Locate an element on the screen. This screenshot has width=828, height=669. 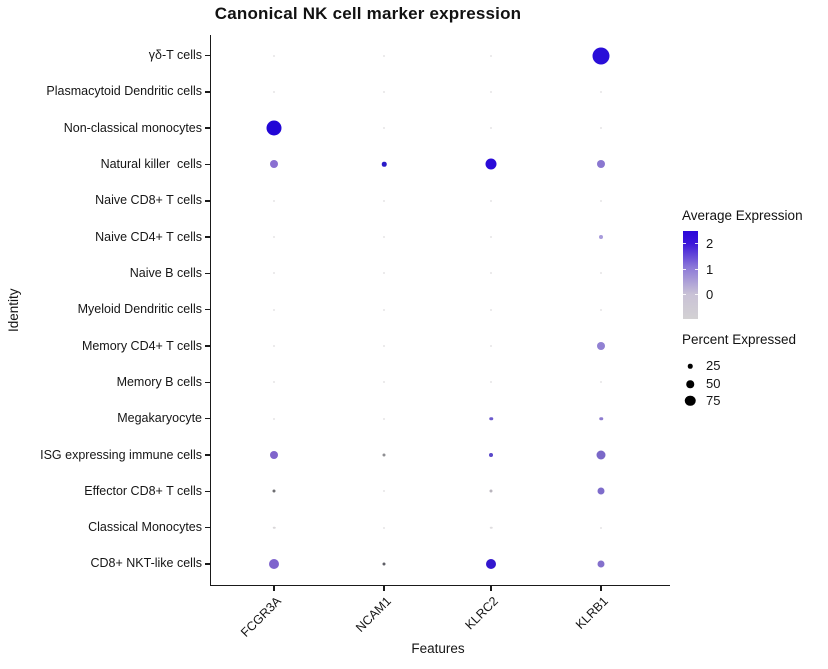
x-category-label: NCAM1 is located at coordinates (373, 614).